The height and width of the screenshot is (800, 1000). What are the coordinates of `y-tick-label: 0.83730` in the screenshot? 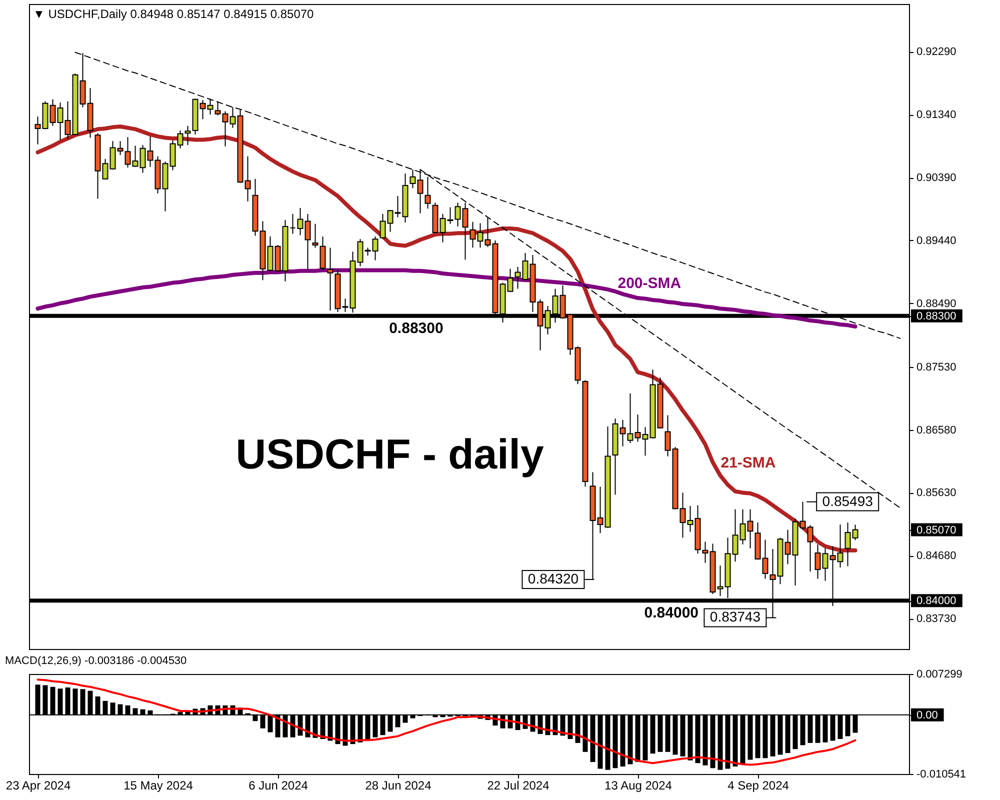 It's located at (936, 619).